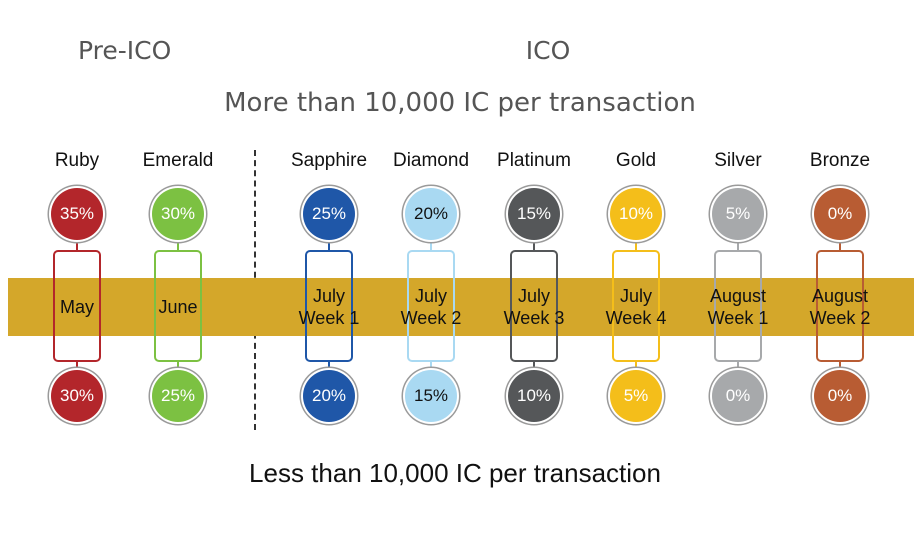 Image resolution: width=920 pixels, height=547 pixels. I want to click on top-rate-value: 30%, so click(178, 213).